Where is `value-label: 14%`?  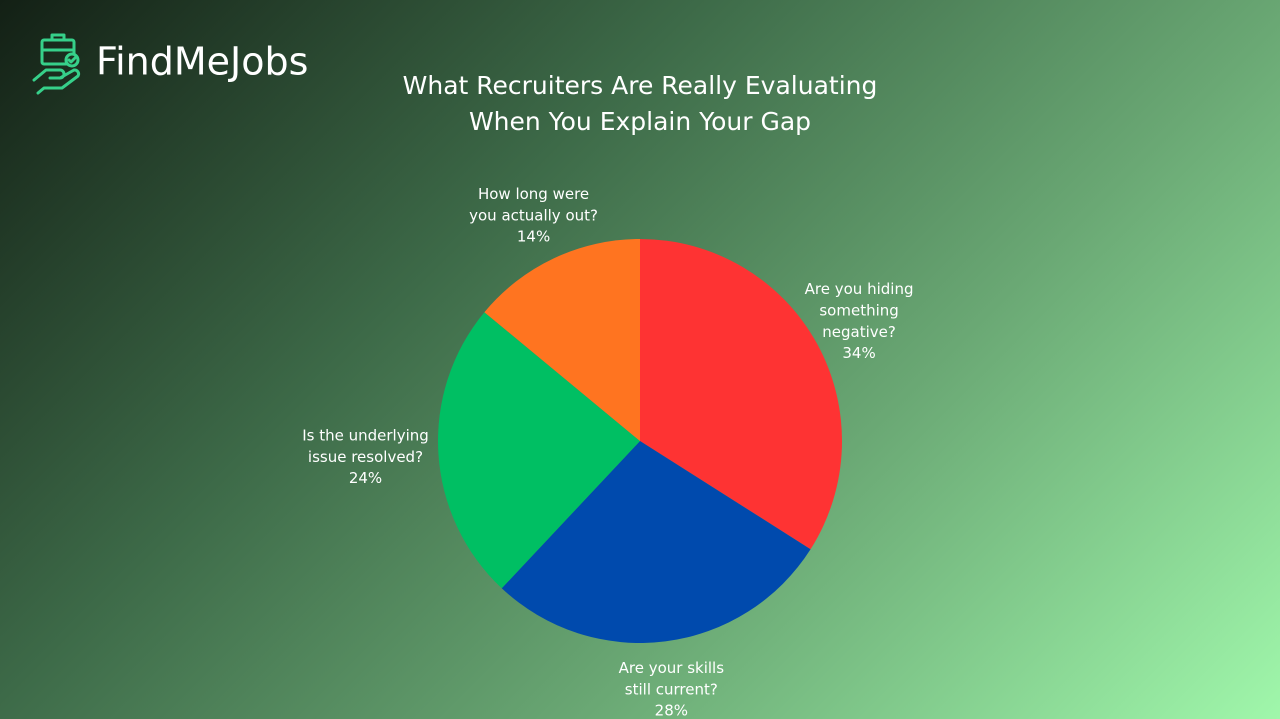
value-label: 14% is located at coordinates (533, 236).